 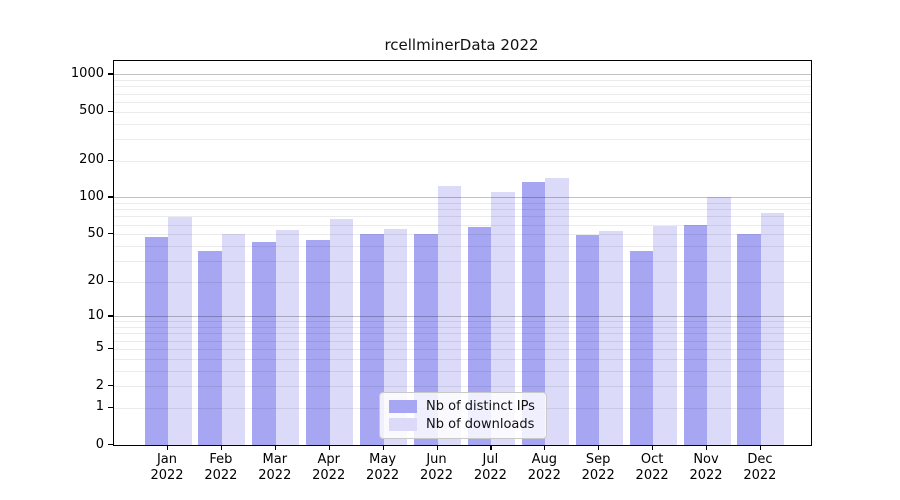 What do you see at coordinates (99, 348) in the screenshot?
I see `y-tick-label: 5` at bounding box center [99, 348].